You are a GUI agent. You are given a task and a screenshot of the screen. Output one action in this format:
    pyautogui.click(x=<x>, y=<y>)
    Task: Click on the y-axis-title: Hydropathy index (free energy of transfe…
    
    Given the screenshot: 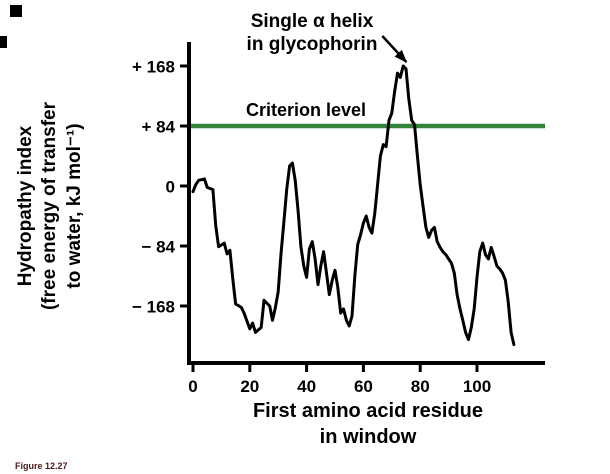 What is the action you would take?
    pyautogui.click(x=62, y=206)
    